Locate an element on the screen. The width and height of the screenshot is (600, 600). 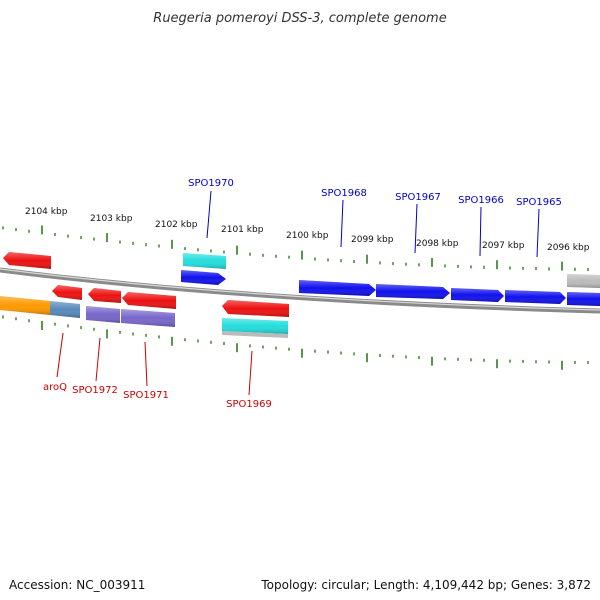
gene-SPO1970-cyan is located at coordinates (204, 261).